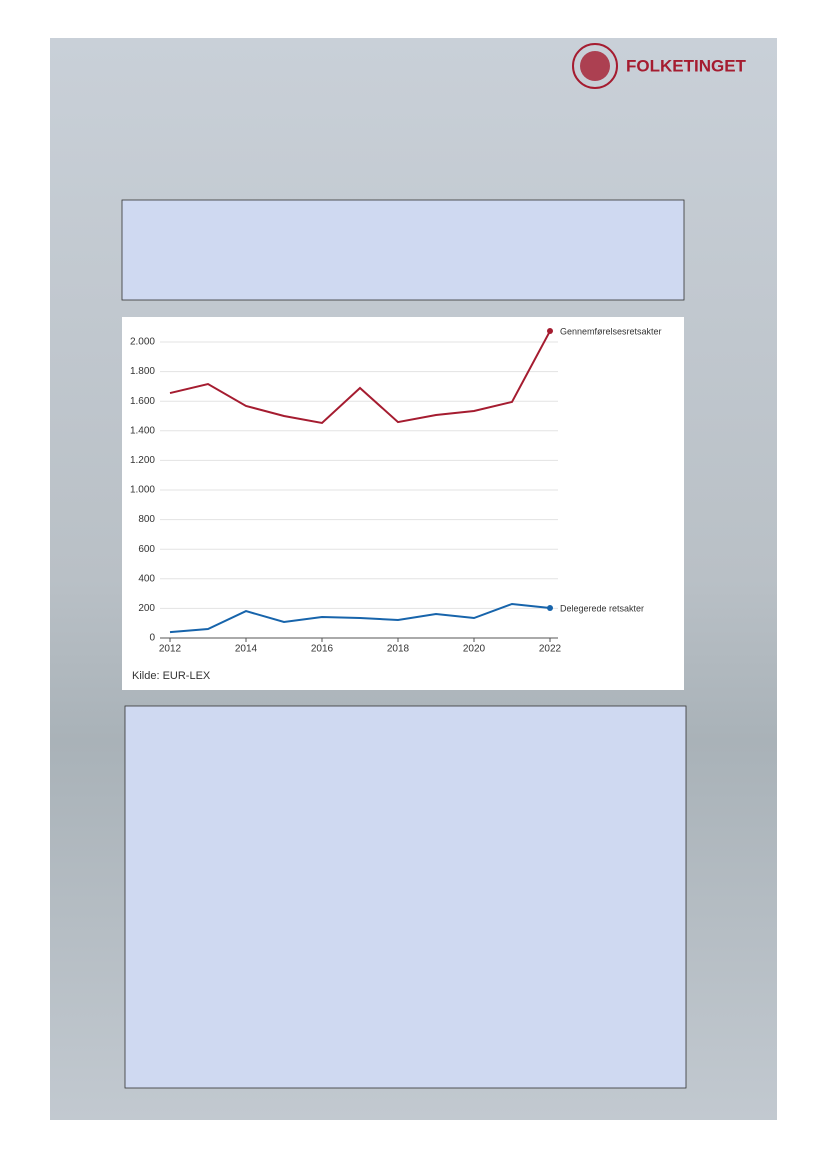 This screenshot has width=827, height=1174. I want to click on y-tick-label: 600, so click(146, 549).